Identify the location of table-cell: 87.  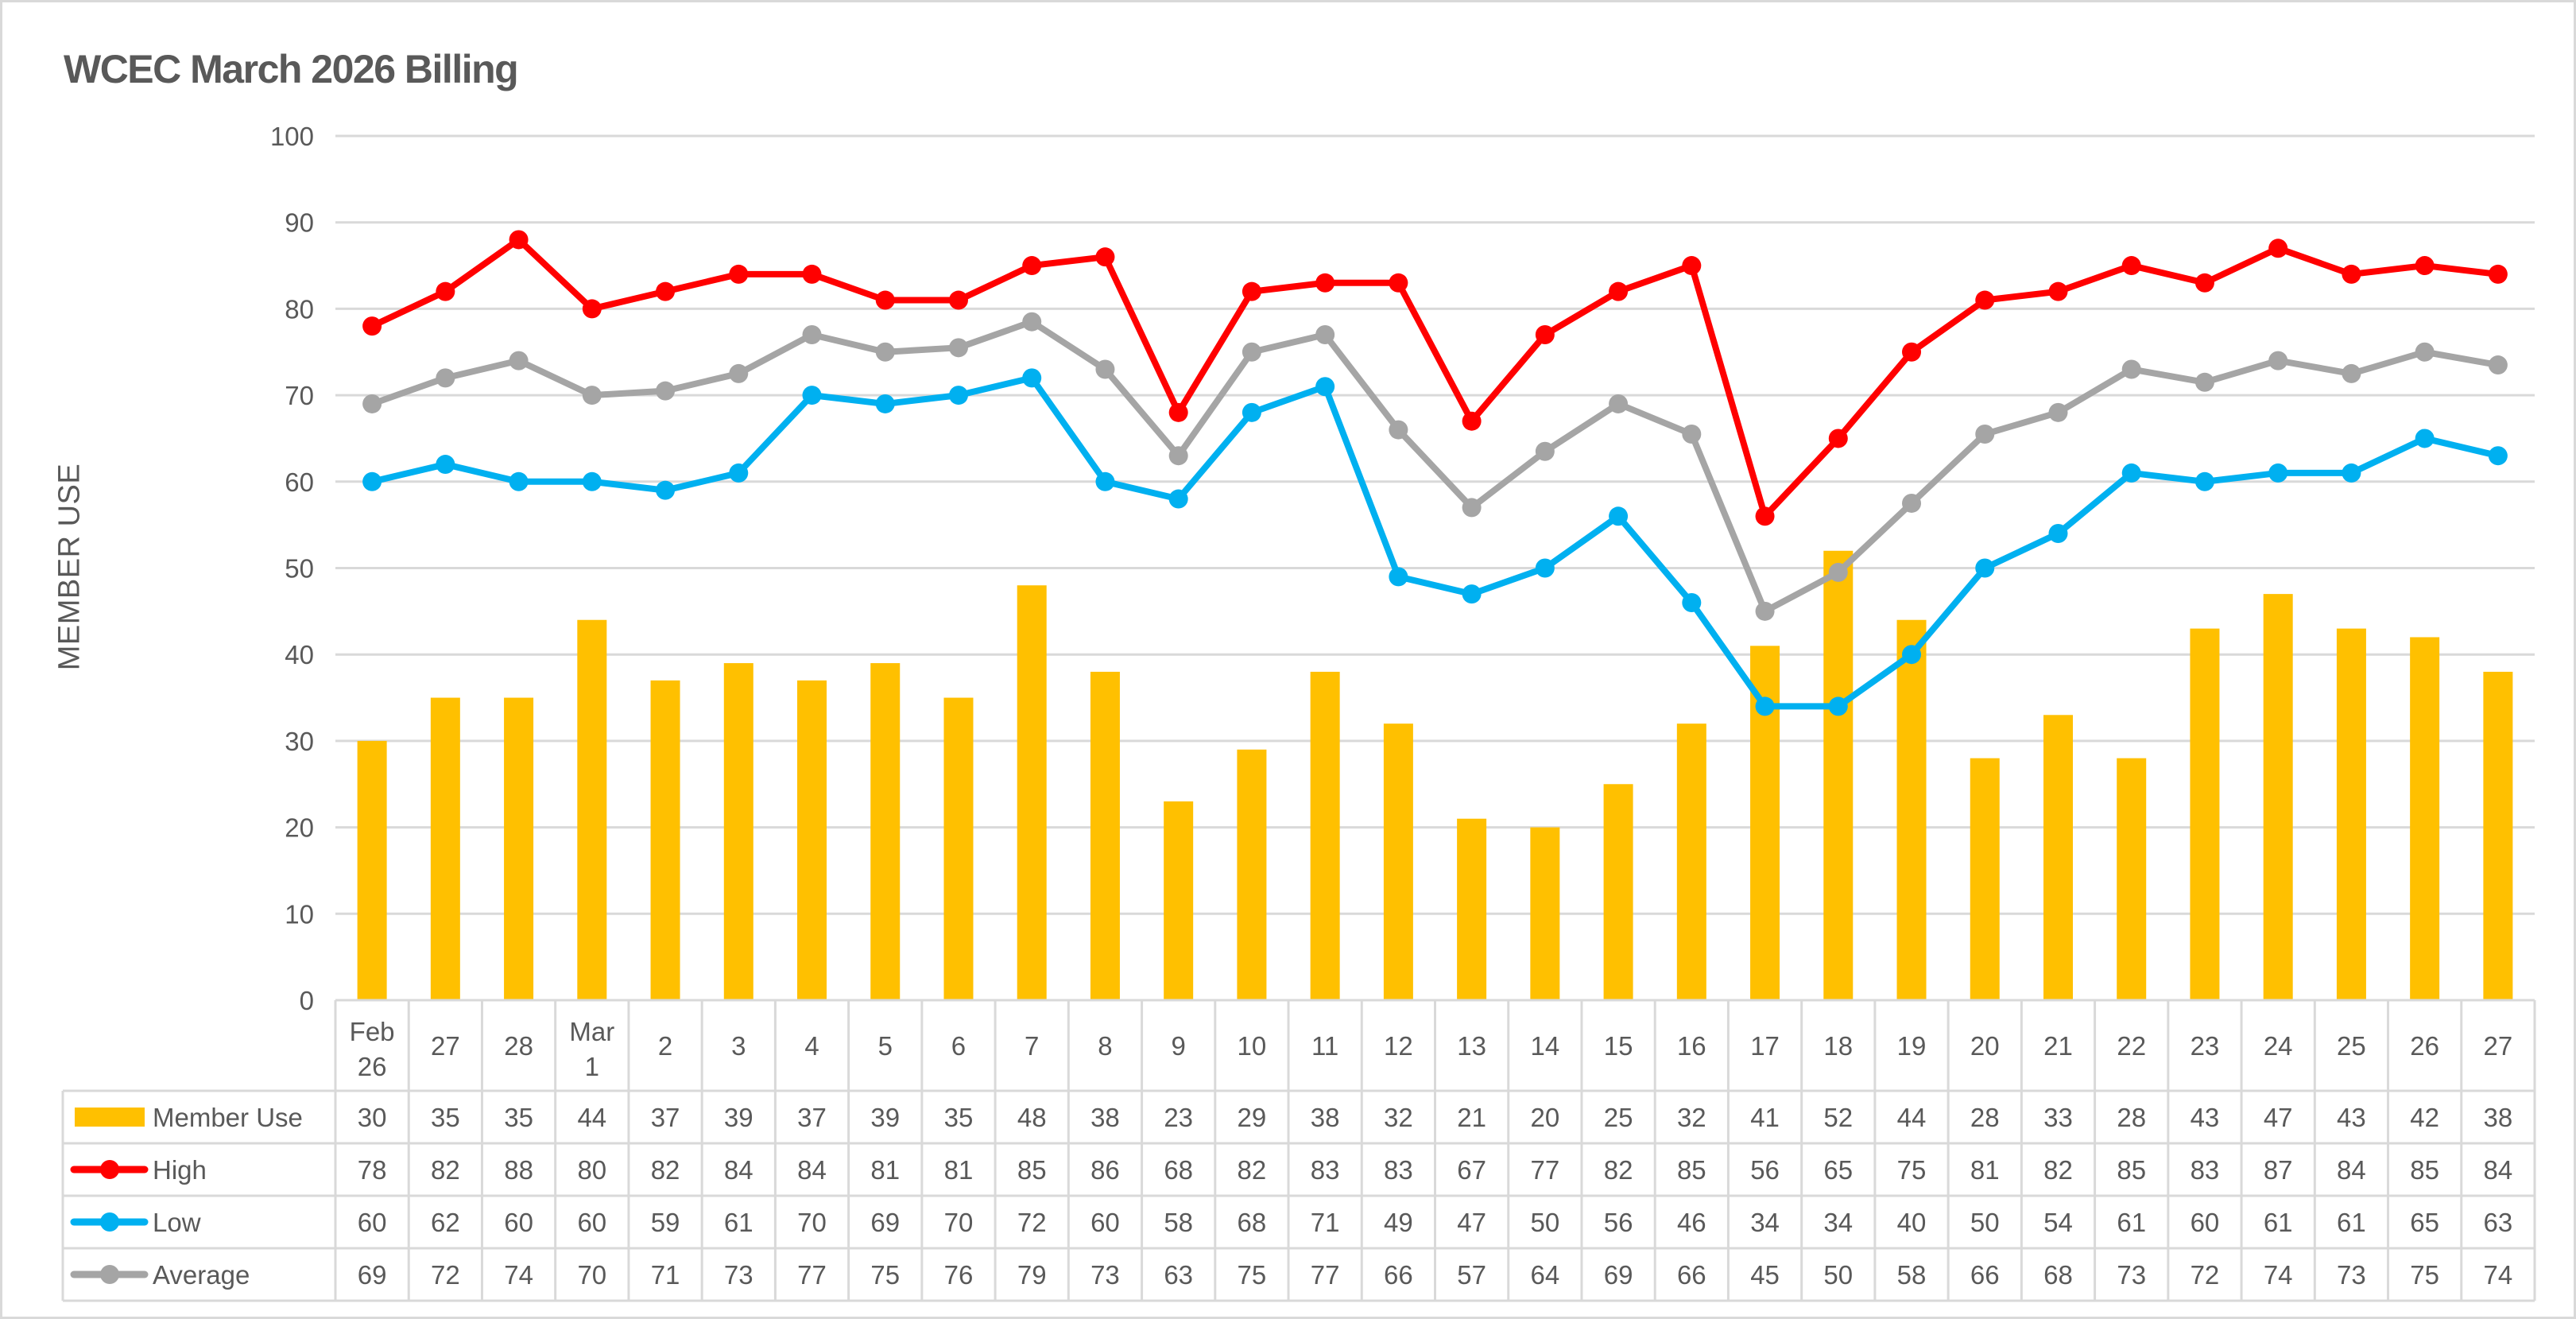
(2278, 1170).